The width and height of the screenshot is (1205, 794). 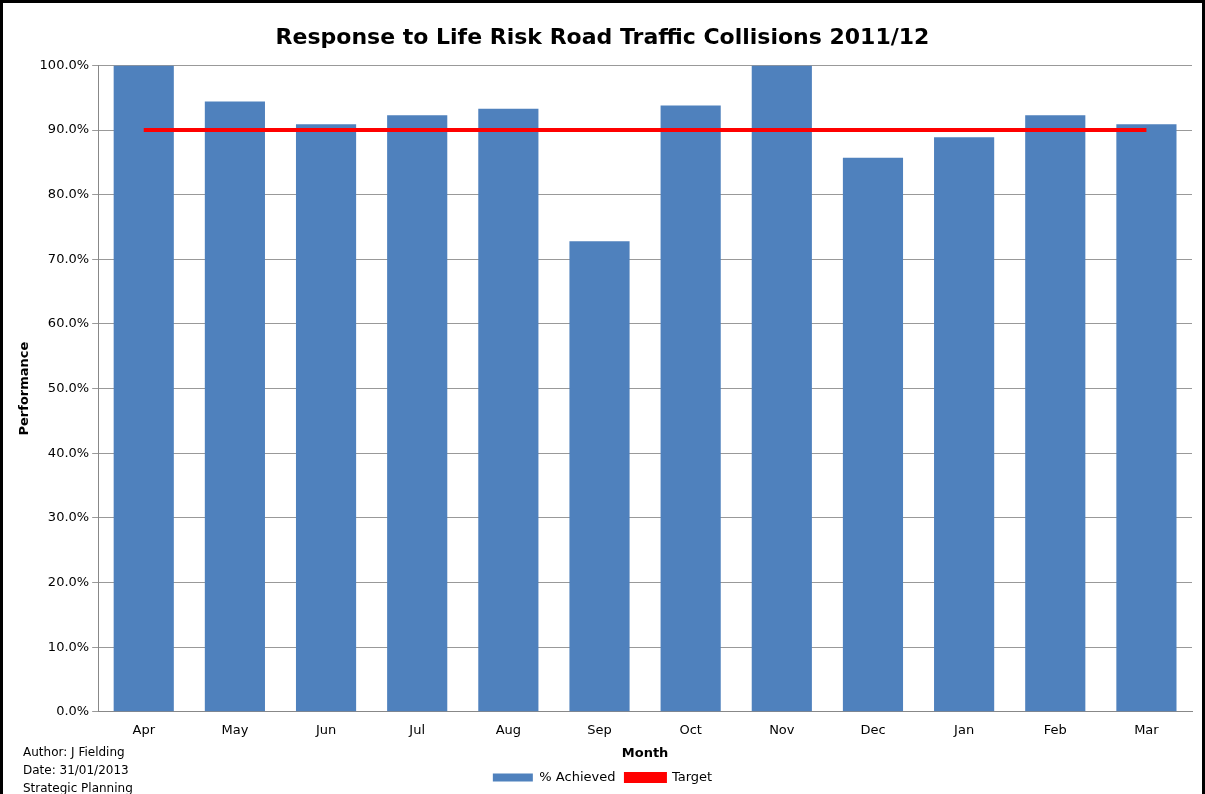 I want to click on x-tick-label: Jan, so click(x=964, y=729).